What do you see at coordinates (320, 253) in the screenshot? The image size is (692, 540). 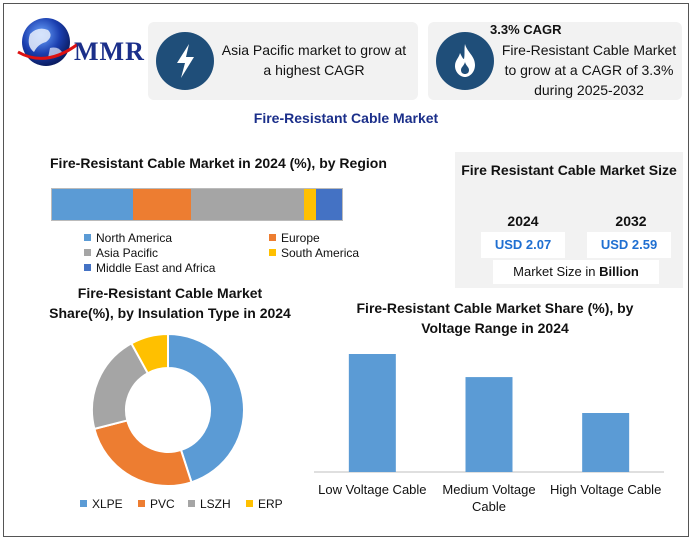 I see `legend-label: South America` at bounding box center [320, 253].